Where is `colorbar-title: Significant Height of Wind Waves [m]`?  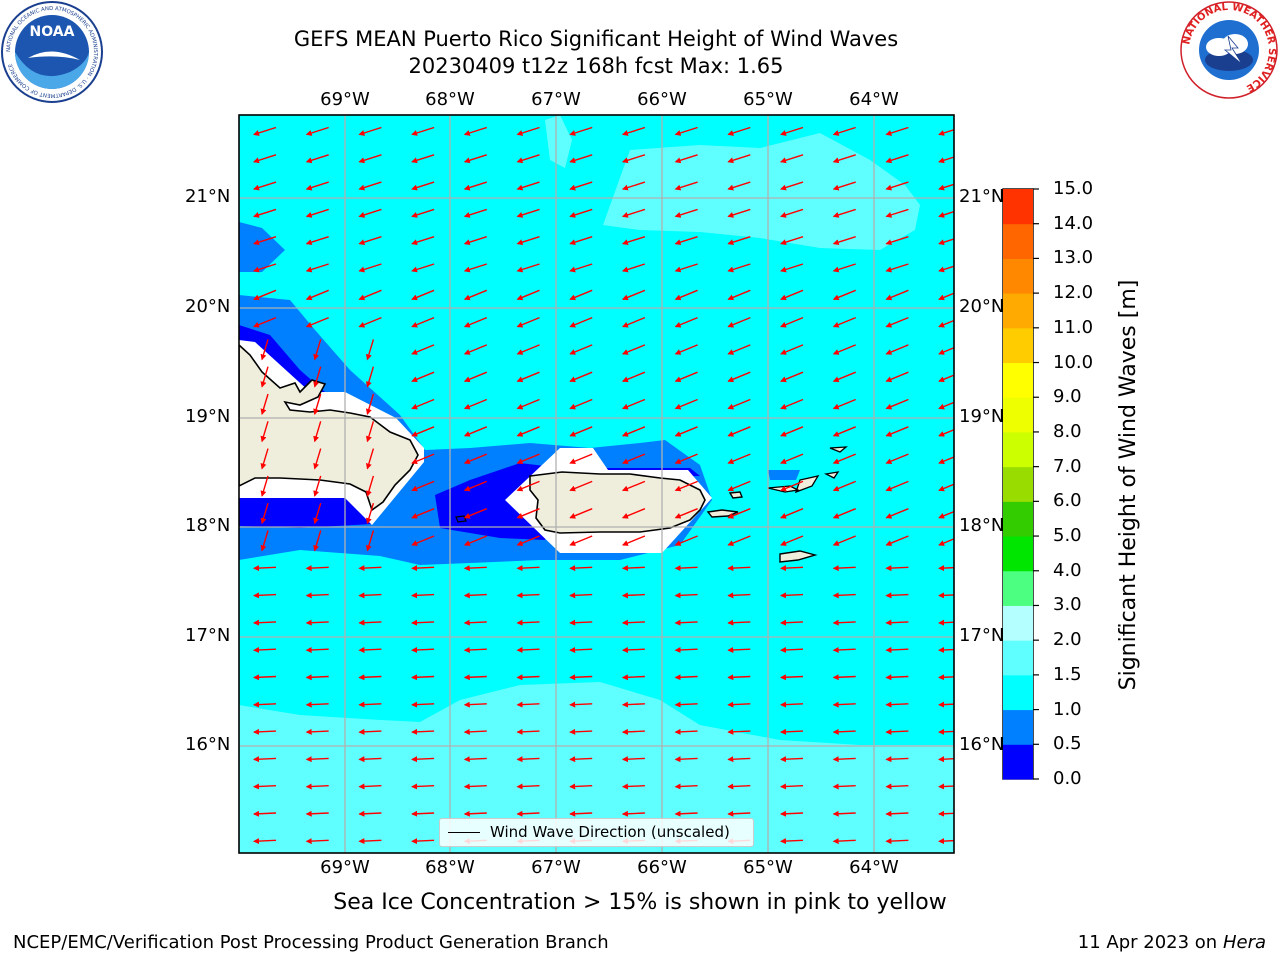 colorbar-title: Significant Height of Wind Waves [m] is located at coordinates (1128, 485).